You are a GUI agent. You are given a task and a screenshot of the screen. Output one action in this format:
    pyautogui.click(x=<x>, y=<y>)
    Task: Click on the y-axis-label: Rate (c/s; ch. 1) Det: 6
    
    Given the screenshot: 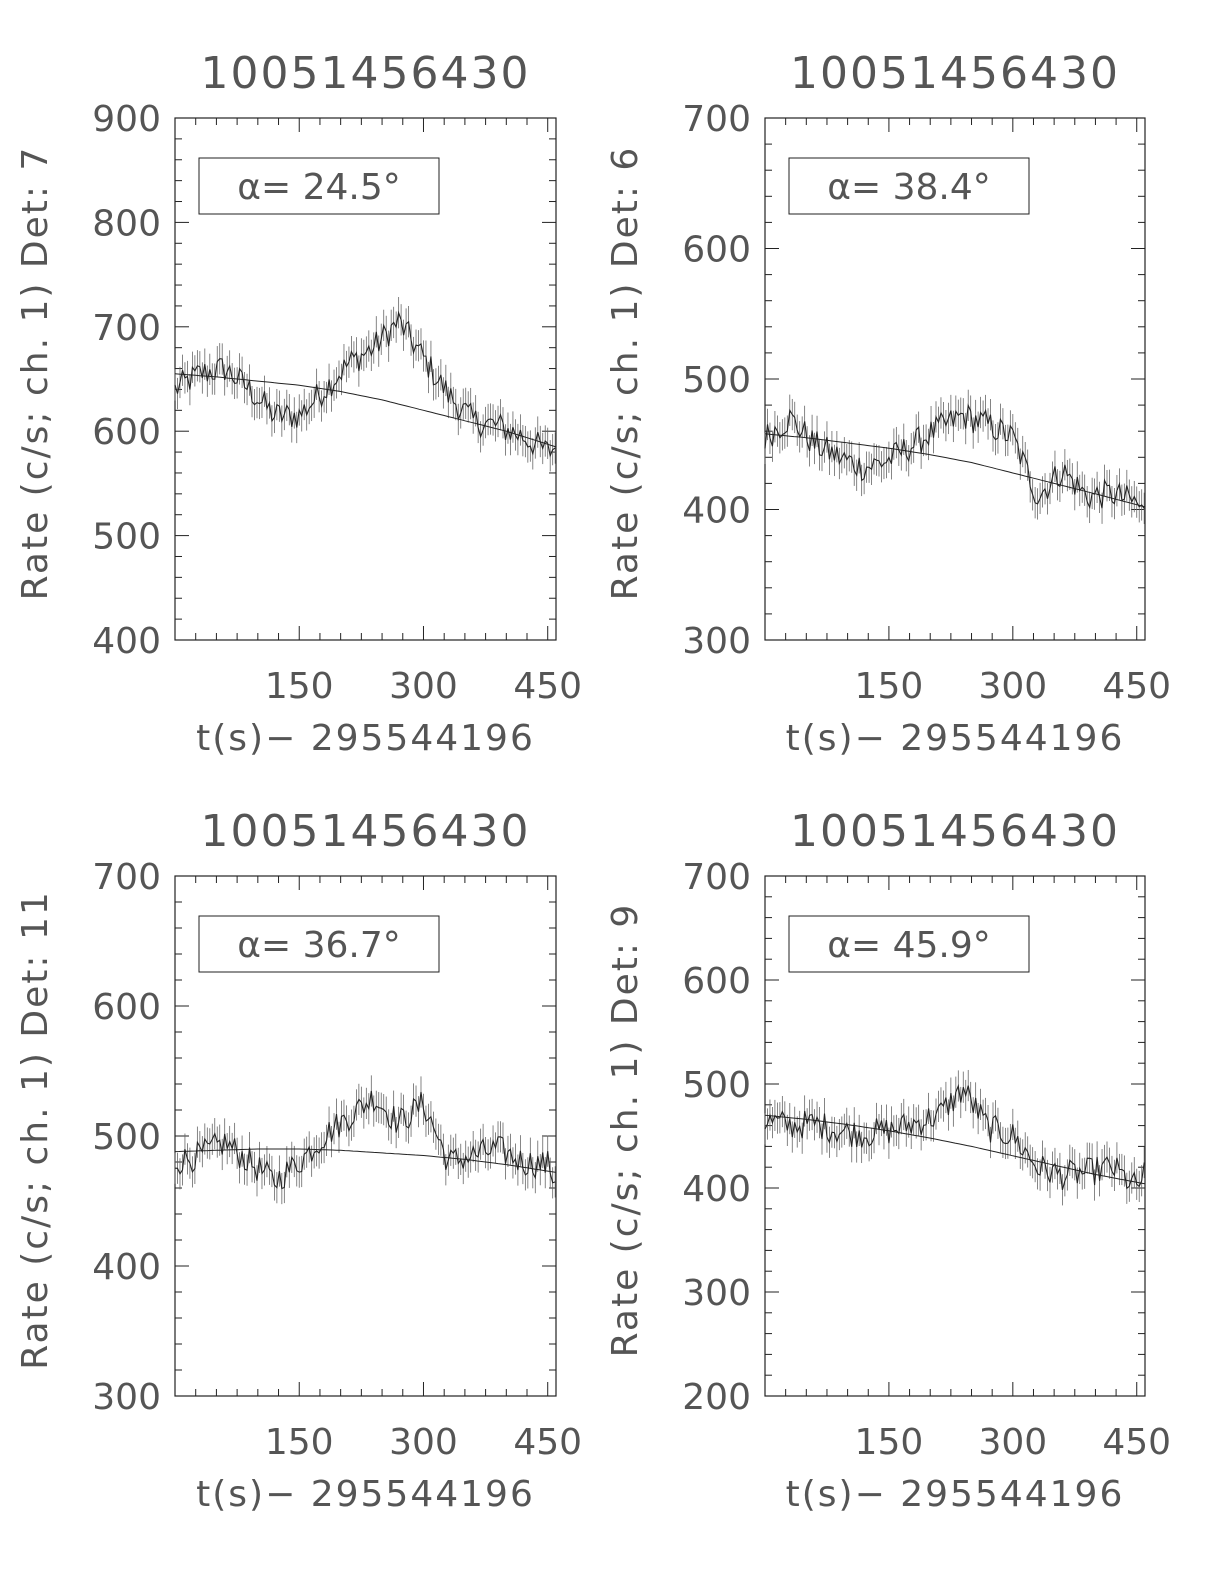 What is the action you would take?
    pyautogui.click(x=625, y=373)
    